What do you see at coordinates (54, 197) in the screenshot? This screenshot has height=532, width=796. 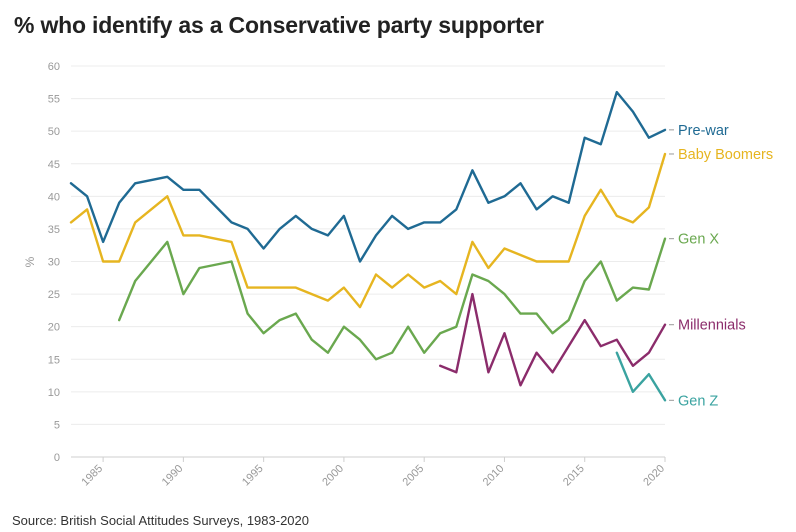 I see `y-tick-label: 40` at bounding box center [54, 197].